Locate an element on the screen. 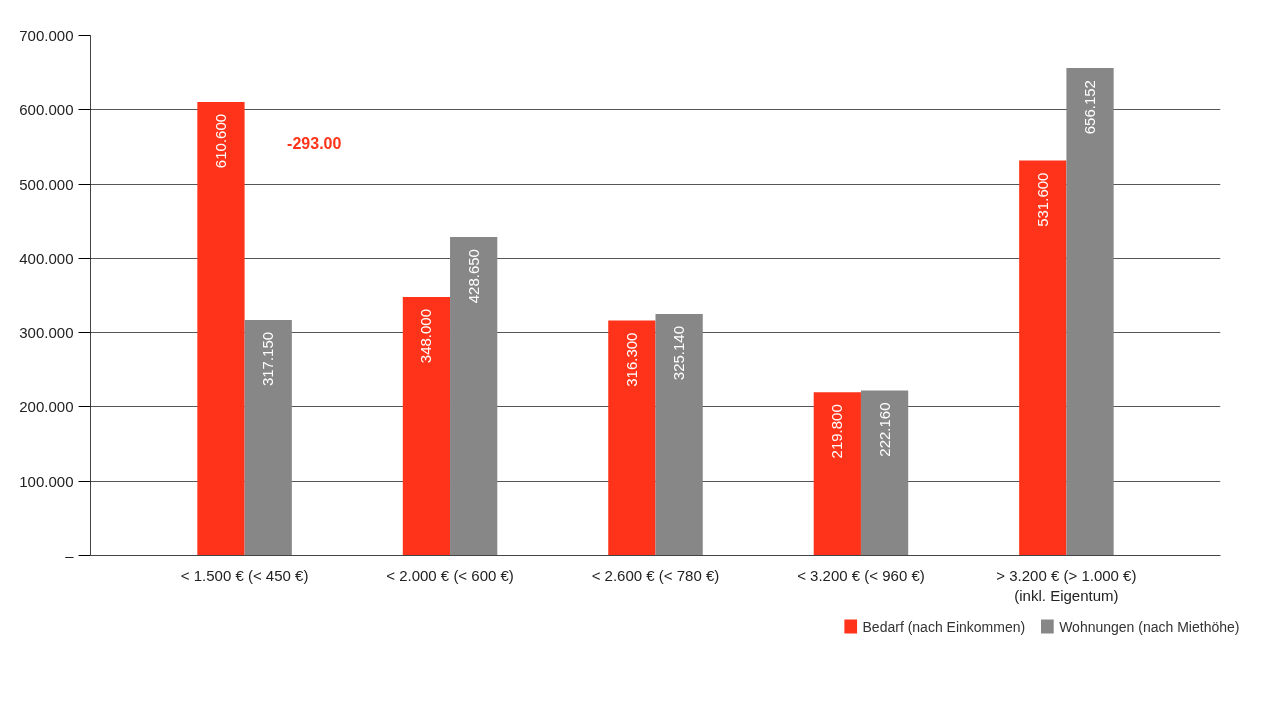 This screenshot has width=1288, height=722. data-label: 222.160 is located at coordinates (884, 429).